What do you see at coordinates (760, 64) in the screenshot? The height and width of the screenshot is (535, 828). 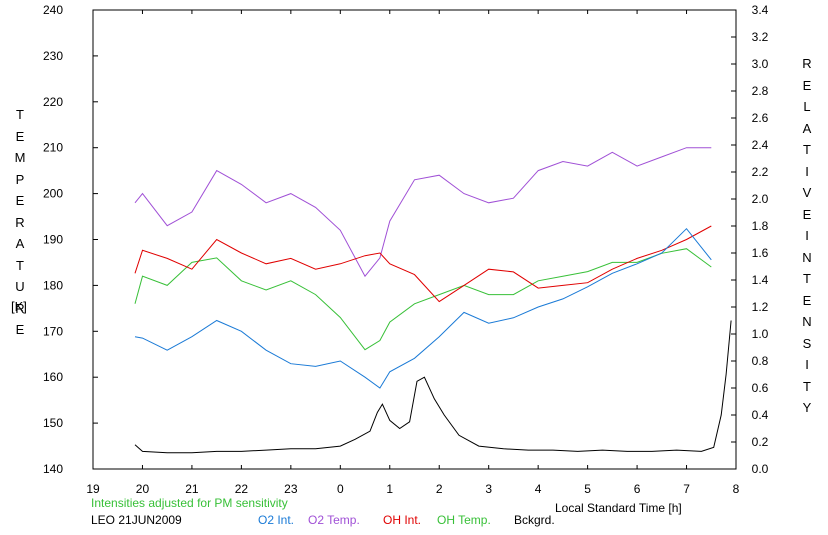 I see `right-tick-label: 3.0` at bounding box center [760, 64].